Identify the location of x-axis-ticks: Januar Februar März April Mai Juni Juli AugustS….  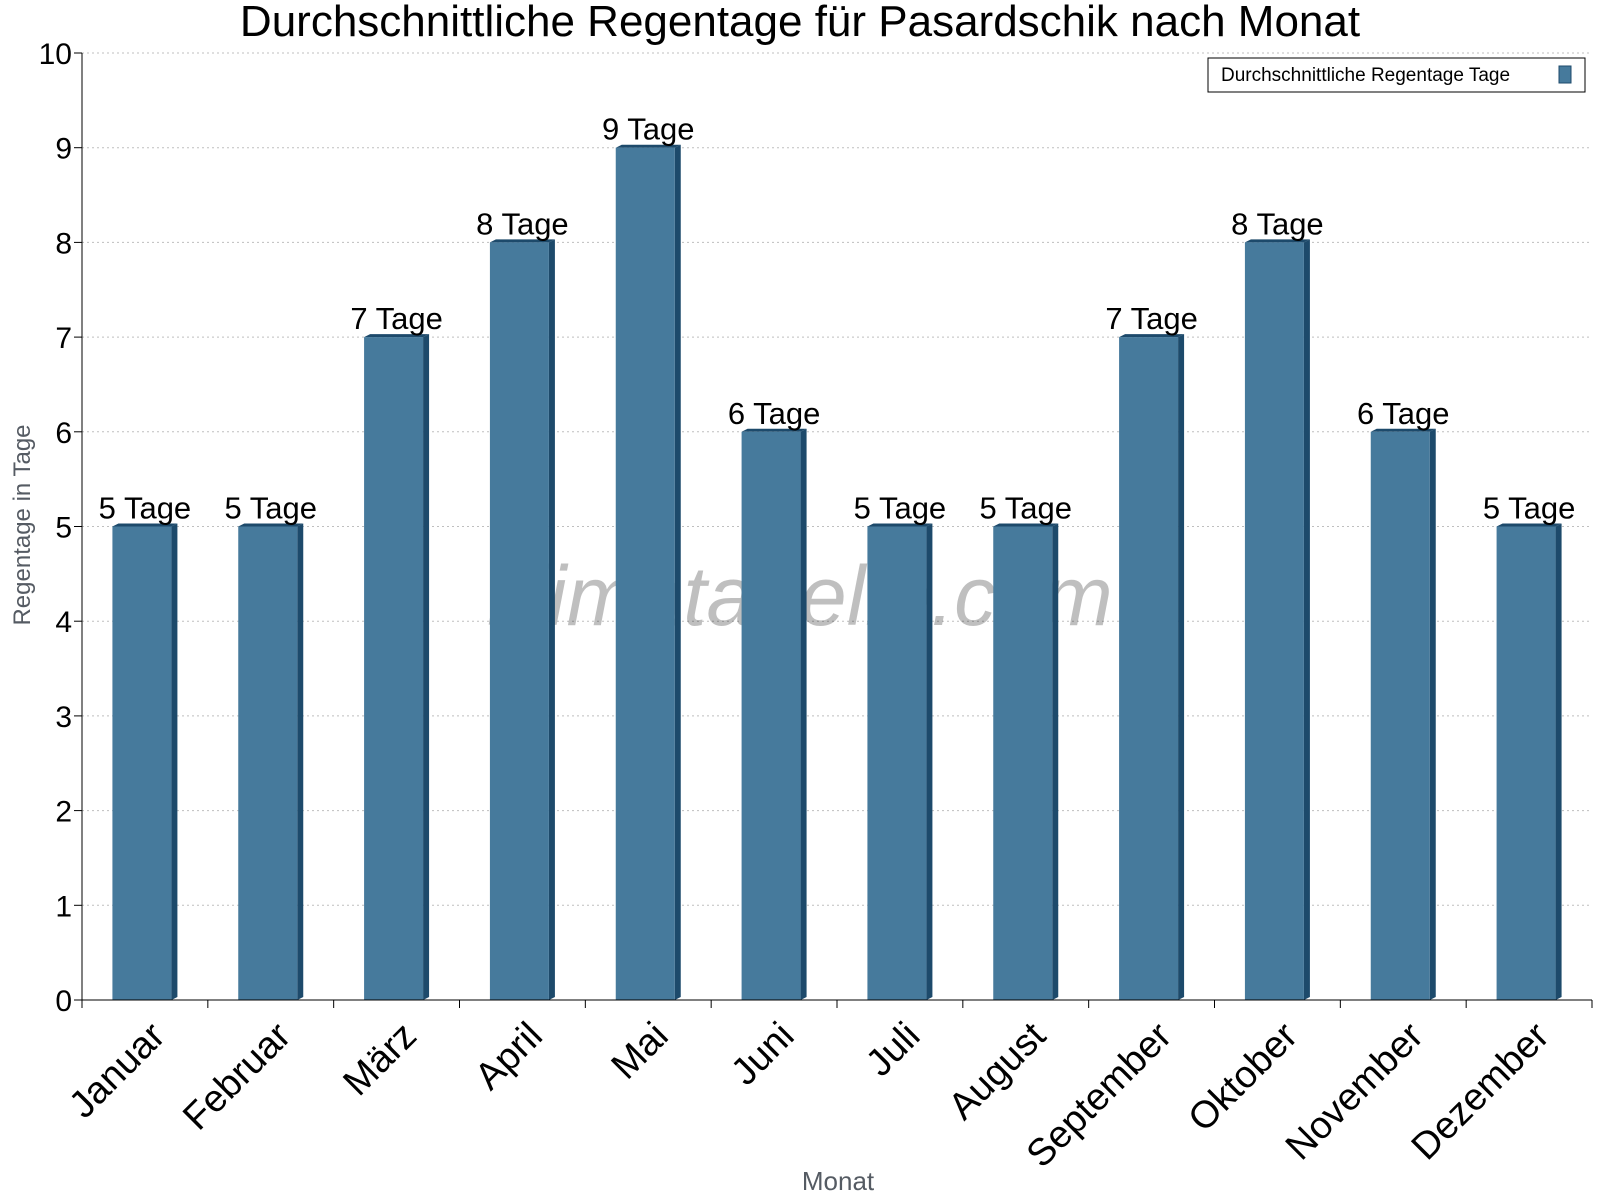
(827, 1088).